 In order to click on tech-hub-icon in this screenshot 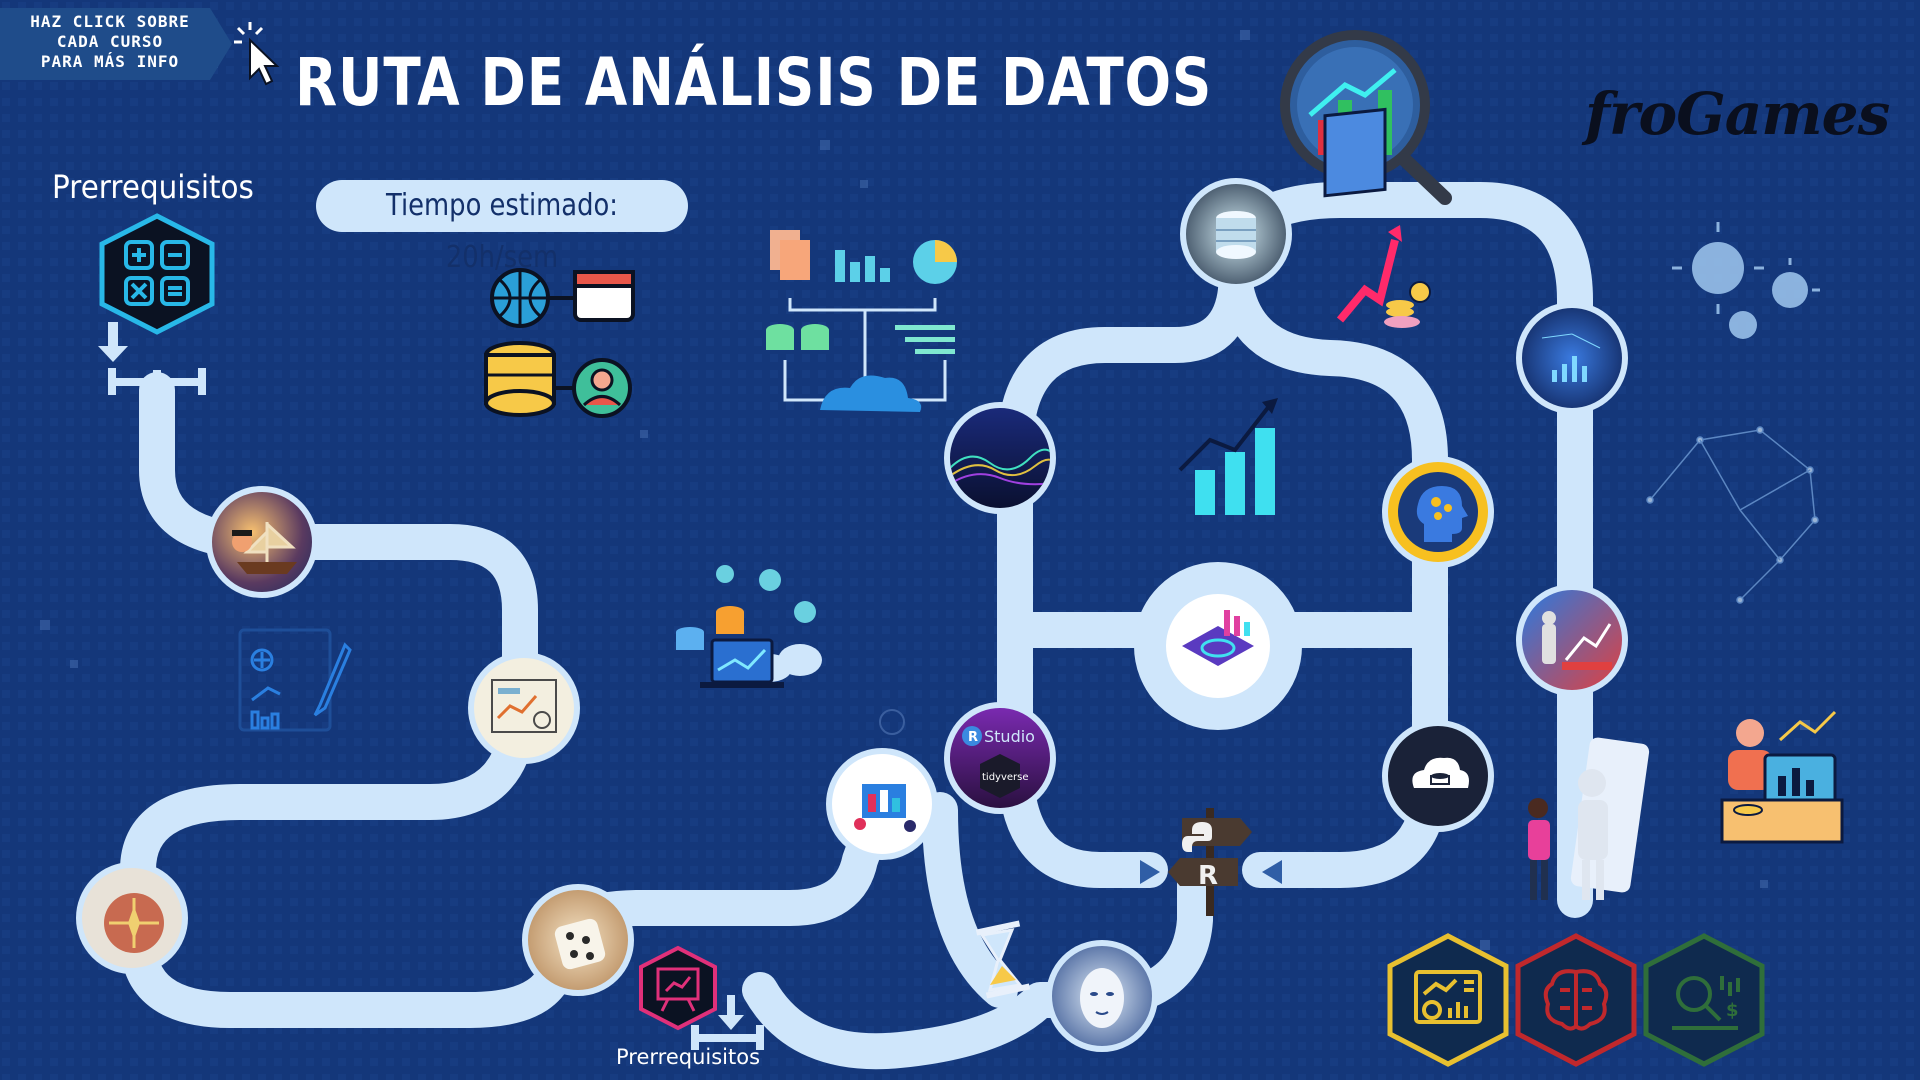, I will do `click(1218, 646)`.